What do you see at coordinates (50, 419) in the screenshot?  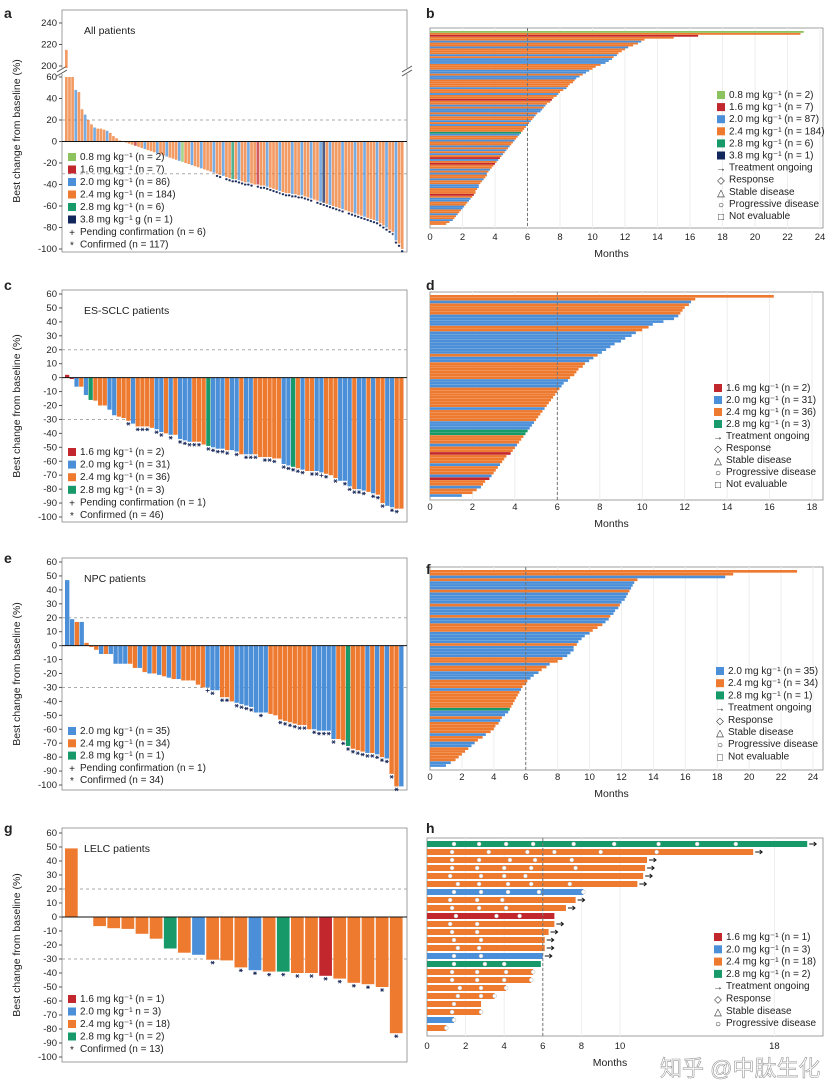 I see `y-tick-label: -30` at bounding box center [50, 419].